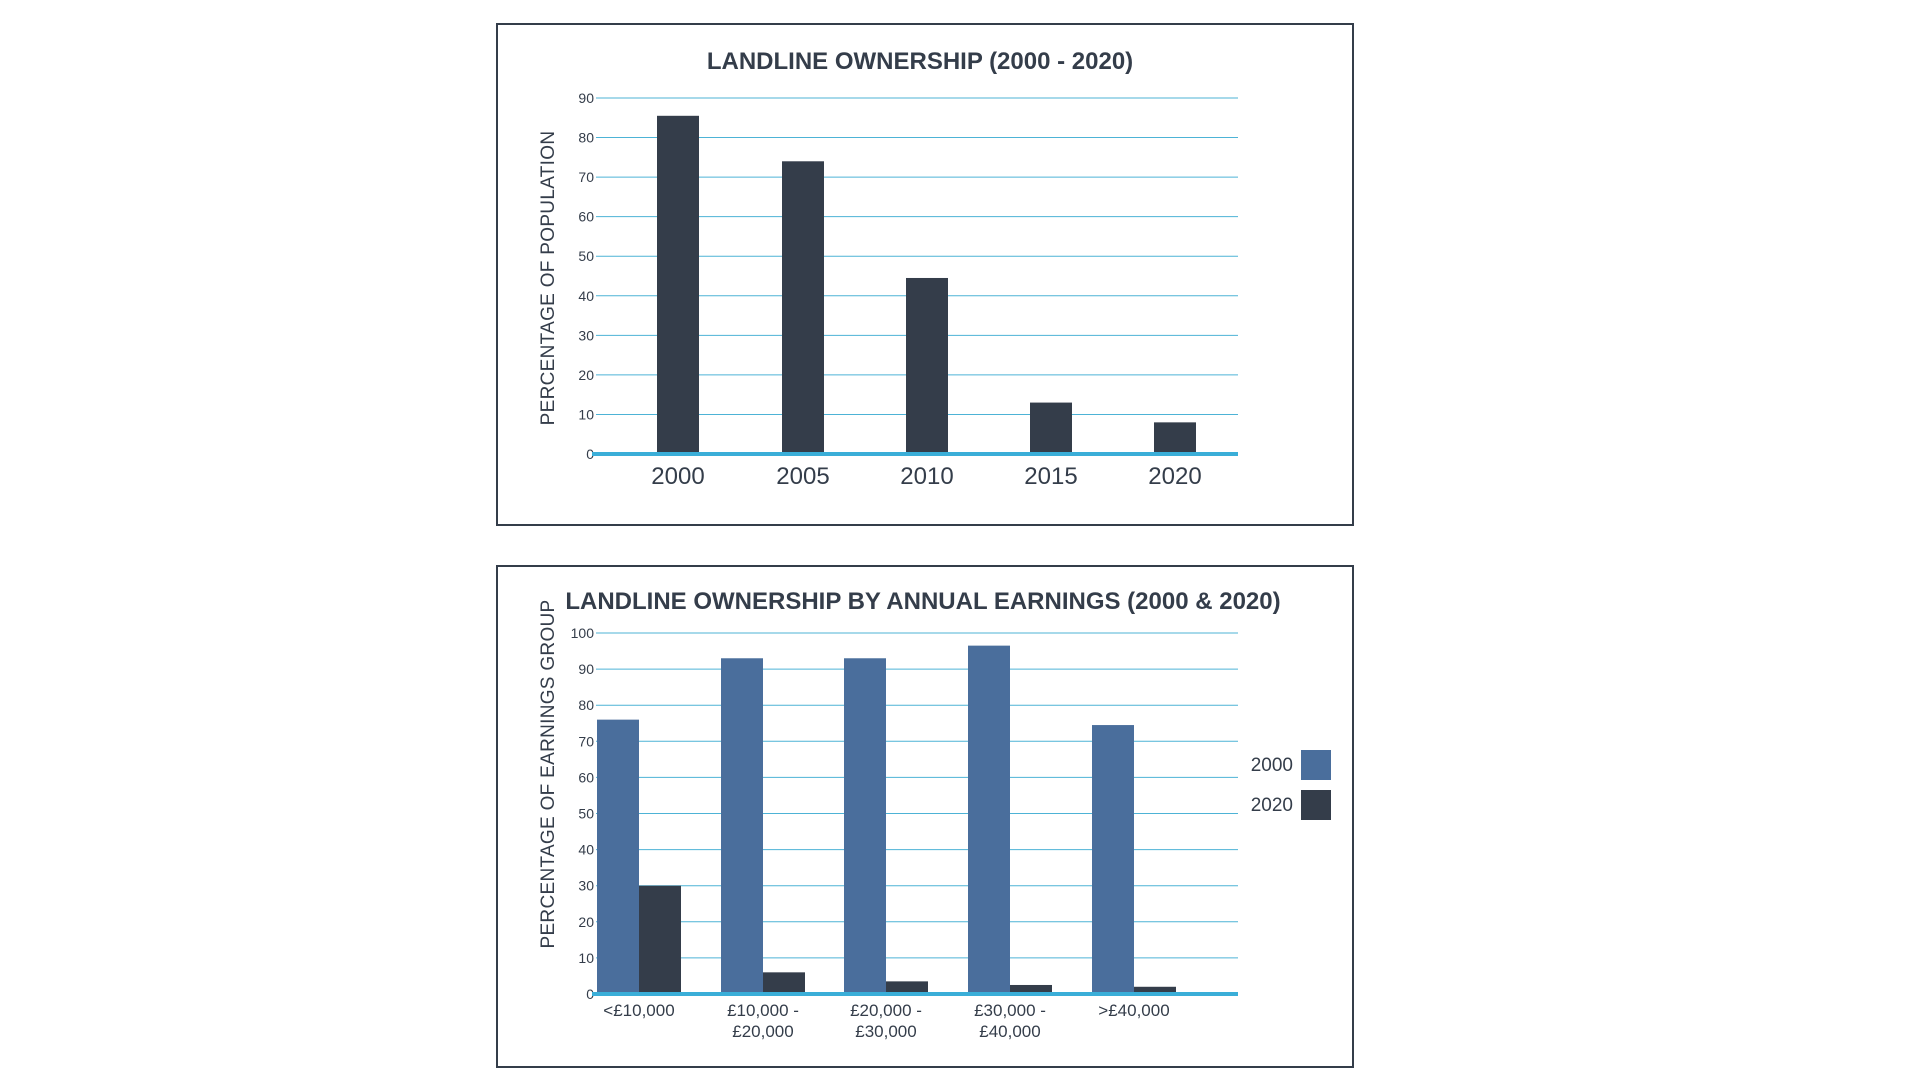 The height and width of the screenshot is (1080, 1920). What do you see at coordinates (548, 278) in the screenshot?
I see `y-axis-label: PERCENTAGE OF POPULATION` at bounding box center [548, 278].